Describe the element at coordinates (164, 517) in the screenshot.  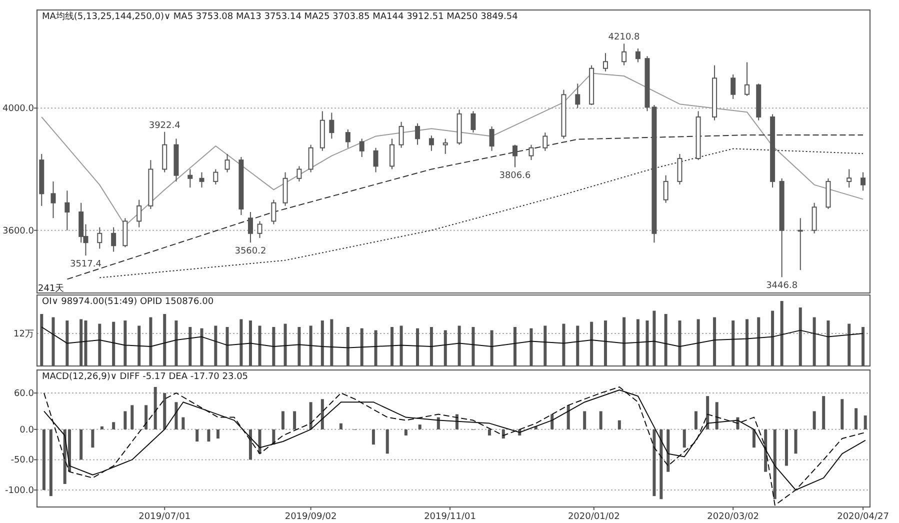
I see `x-tick-label: 2019/07/01` at that location.